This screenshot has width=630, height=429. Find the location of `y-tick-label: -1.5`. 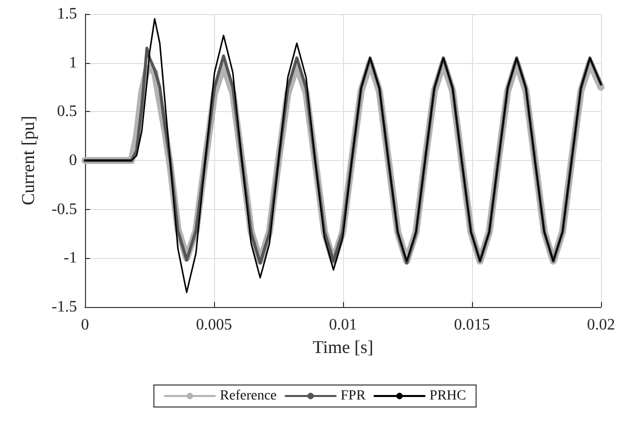

y-tick-label: -1.5 is located at coordinates (64, 307).